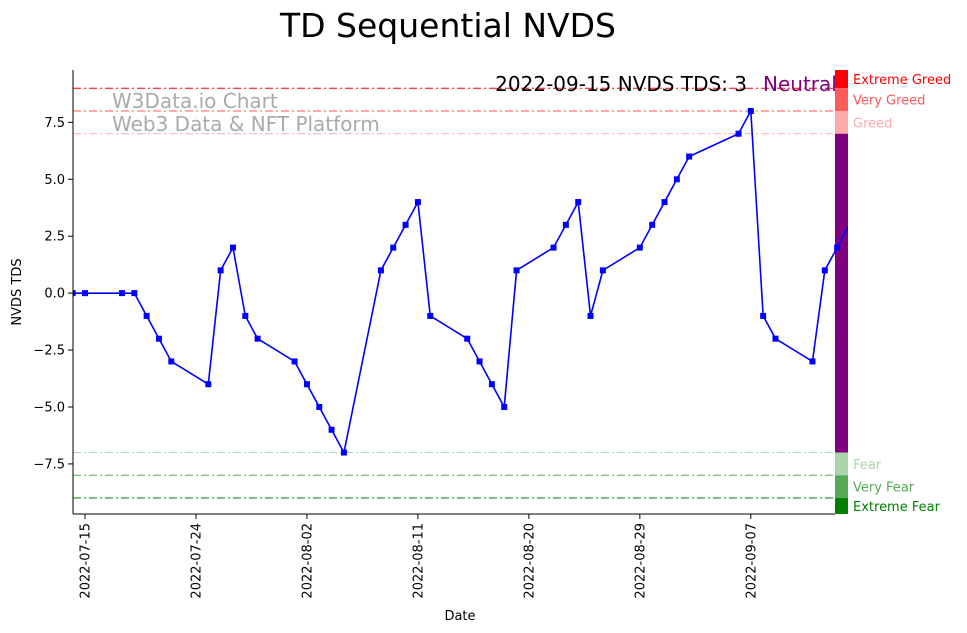  I want to click on annotation: 2022-09-15 NVDS TDS: 3 Neutral, so click(666, 84).